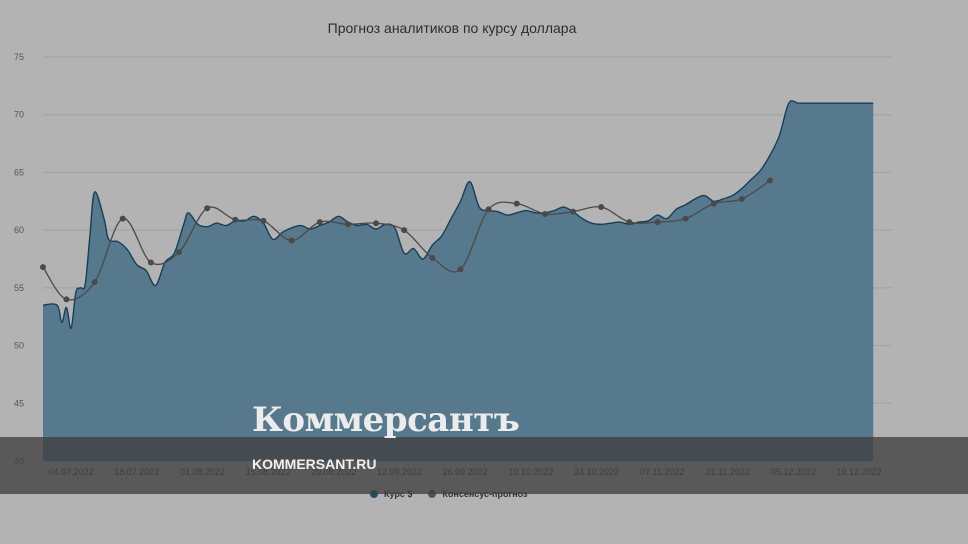 Image resolution: width=968 pixels, height=544 pixels. I want to click on y-tick-label: 70, so click(19, 115).